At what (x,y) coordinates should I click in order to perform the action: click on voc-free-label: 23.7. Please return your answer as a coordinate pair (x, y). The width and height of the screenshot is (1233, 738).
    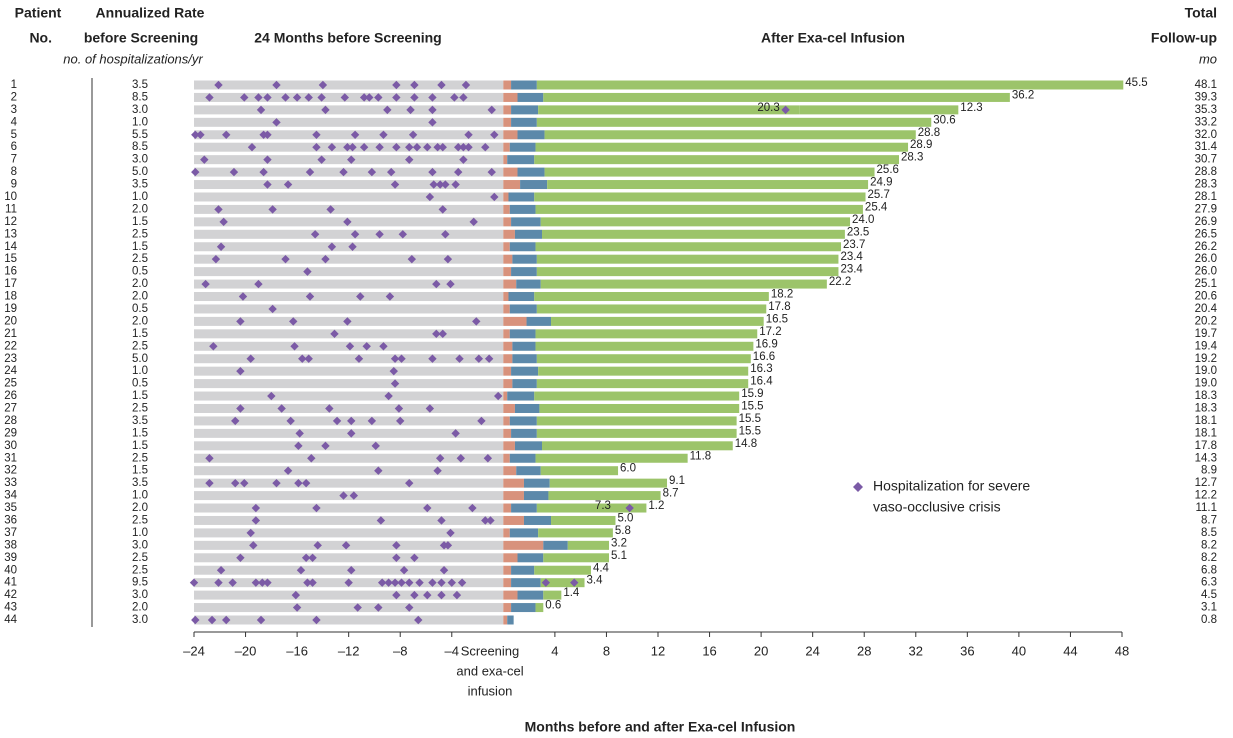
    Looking at the image, I should click on (854, 245).